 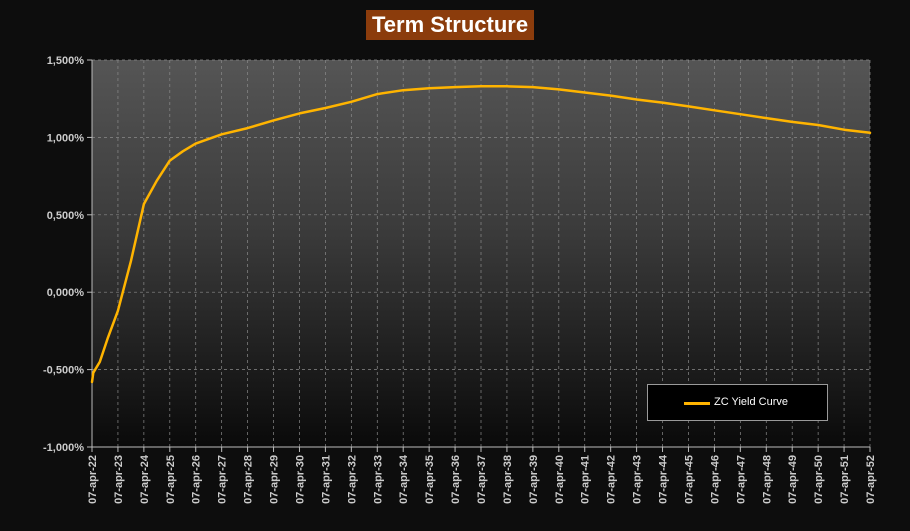 I want to click on x-tick-label: 07-apr-47, so click(x=741, y=479).